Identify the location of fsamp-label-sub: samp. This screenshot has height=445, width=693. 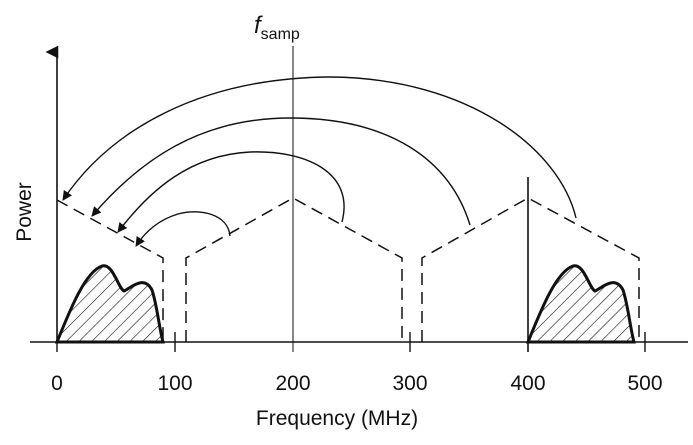
(280, 34).